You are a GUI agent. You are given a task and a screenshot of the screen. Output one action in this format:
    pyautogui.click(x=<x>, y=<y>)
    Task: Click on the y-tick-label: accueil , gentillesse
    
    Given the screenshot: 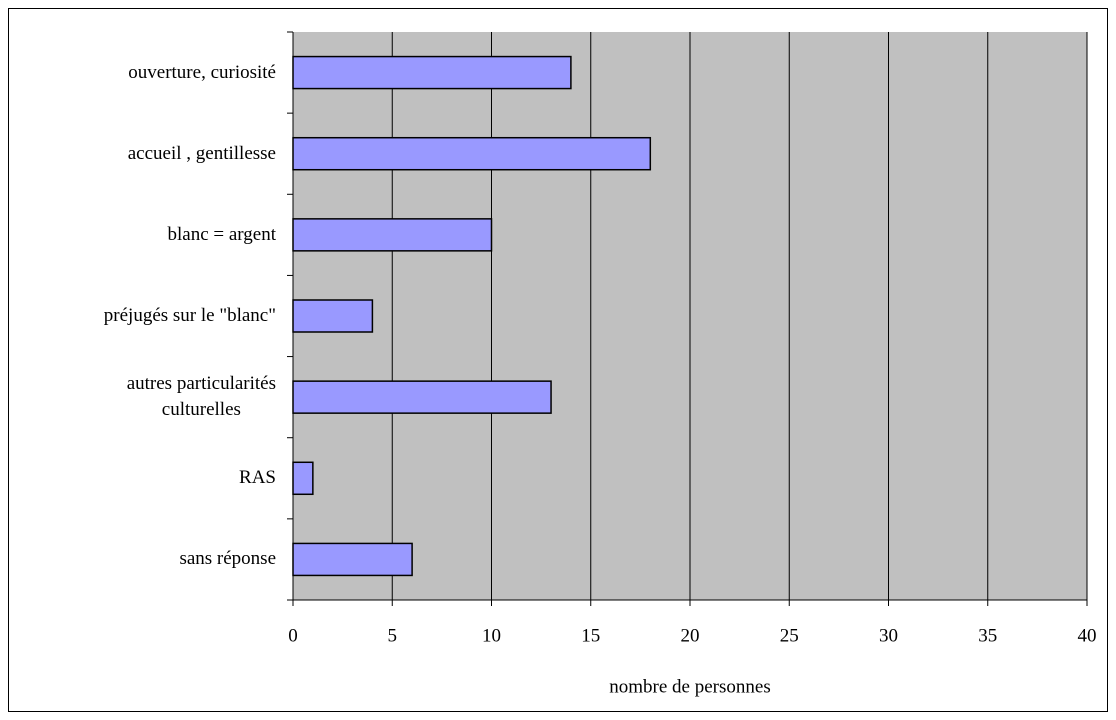 What is the action you would take?
    pyautogui.click(x=201, y=153)
    